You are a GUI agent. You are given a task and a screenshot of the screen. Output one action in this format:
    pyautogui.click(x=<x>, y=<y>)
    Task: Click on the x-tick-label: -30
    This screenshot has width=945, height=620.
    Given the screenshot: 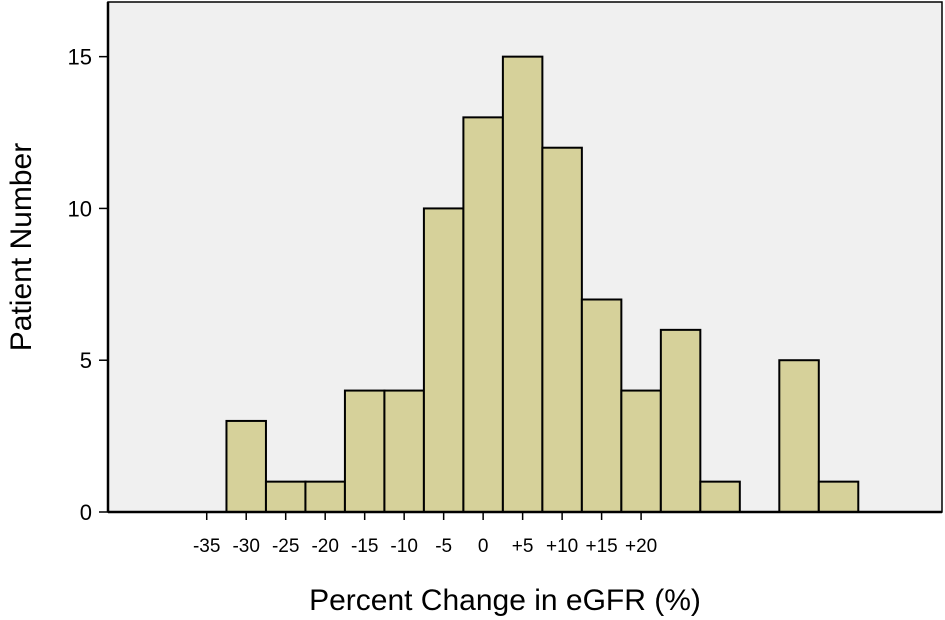 What is the action you would take?
    pyautogui.click(x=245, y=546)
    